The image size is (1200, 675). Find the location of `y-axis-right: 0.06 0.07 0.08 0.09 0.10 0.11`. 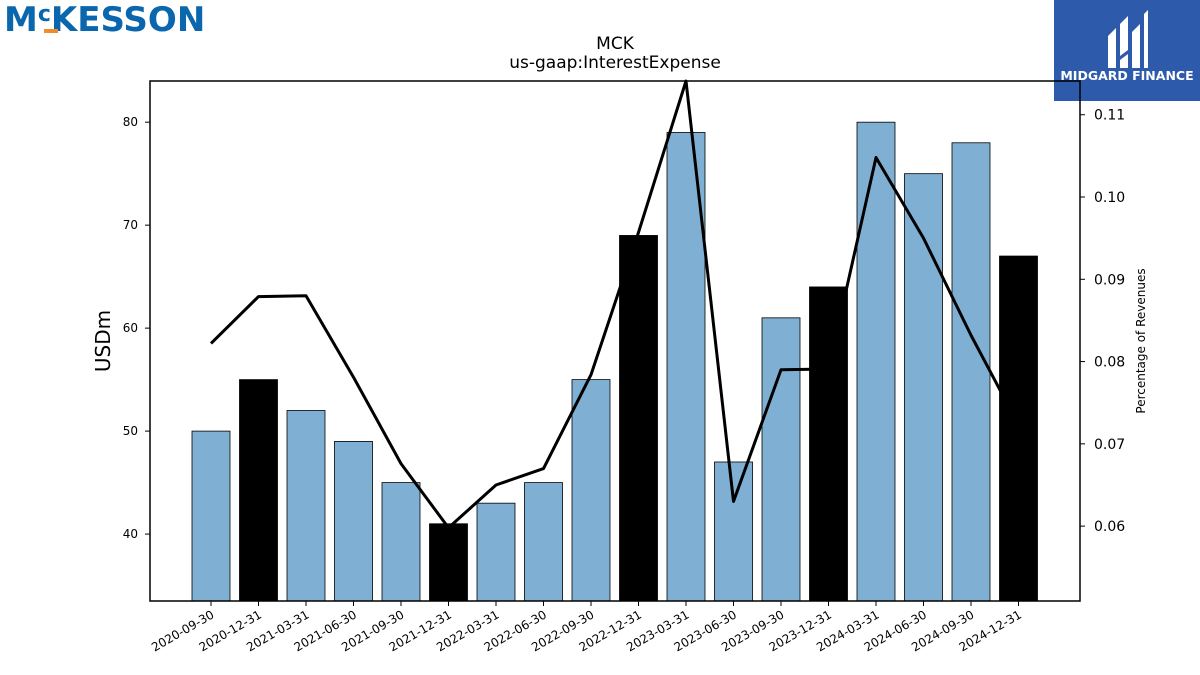

y-axis-right: 0.06 0.07 0.08 0.09 0.10 0.11 is located at coordinates (1102, 321).